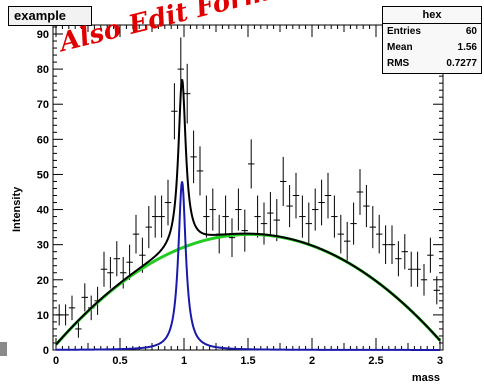 The width and height of the screenshot is (484, 387). I want to click on stats-header: hex, so click(432, 15).